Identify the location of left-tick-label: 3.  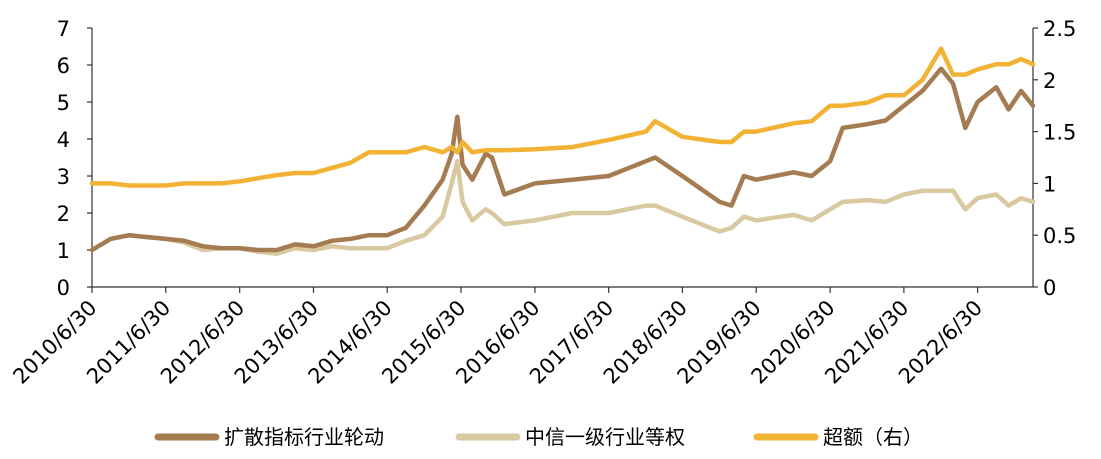
(63, 177).